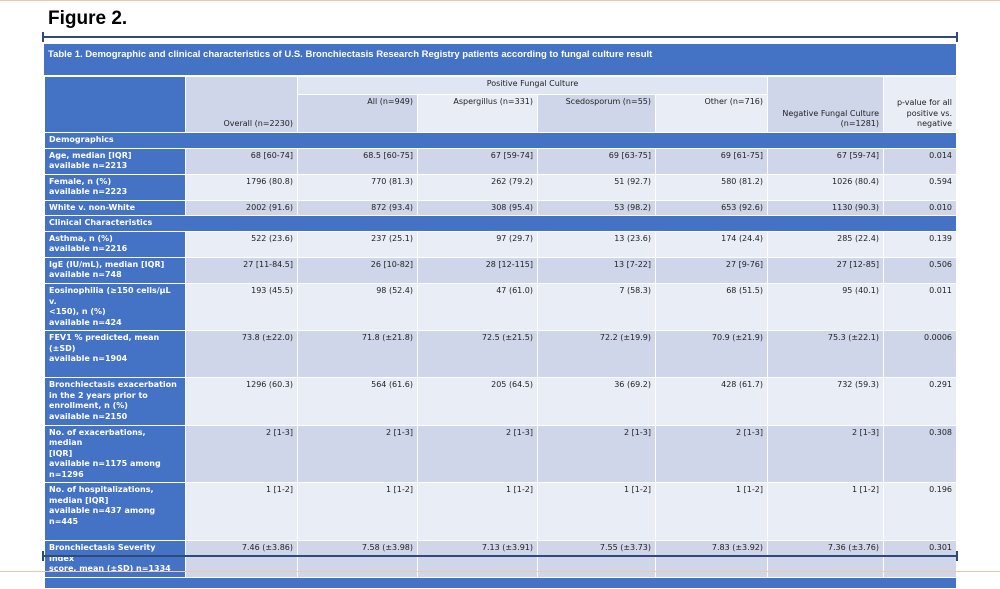 The width and height of the screenshot is (1000, 589). I want to click on row-label-line: enrollment, n (%), so click(88, 406).